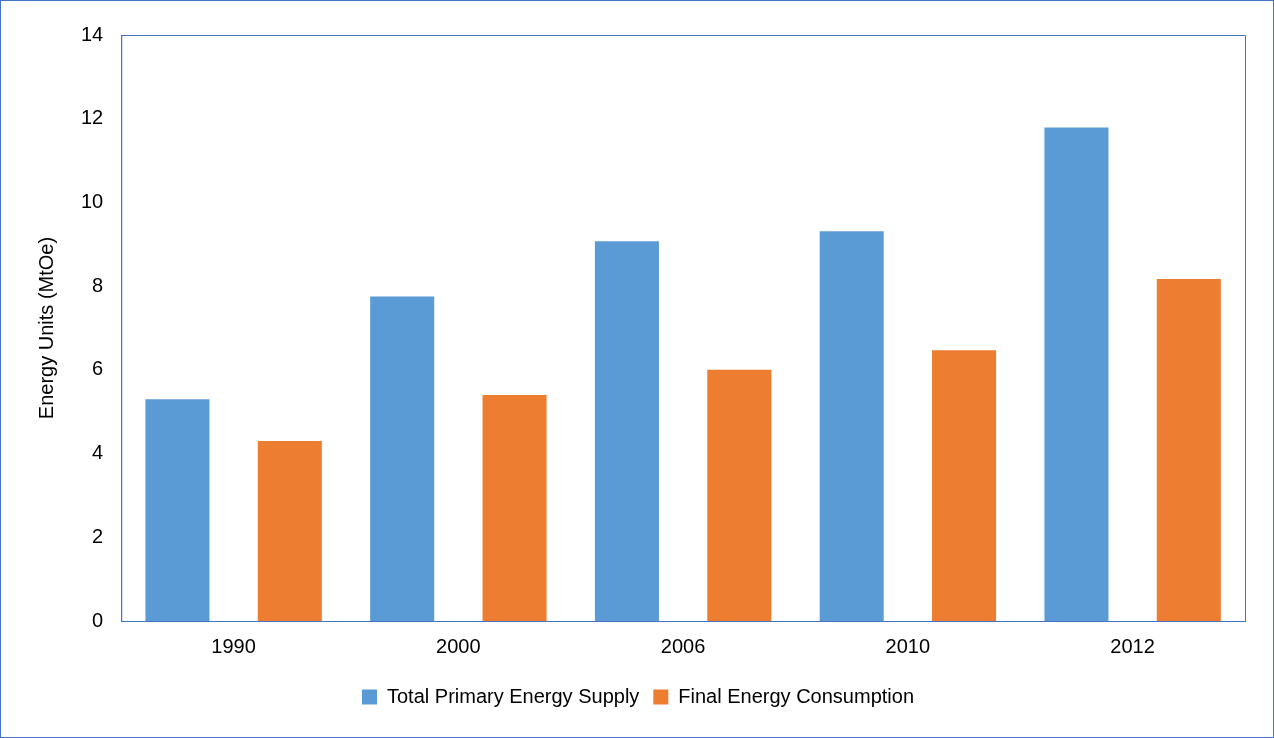 This screenshot has width=1274, height=738. What do you see at coordinates (98, 619) in the screenshot?
I see `y-tick-label: 0` at bounding box center [98, 619].